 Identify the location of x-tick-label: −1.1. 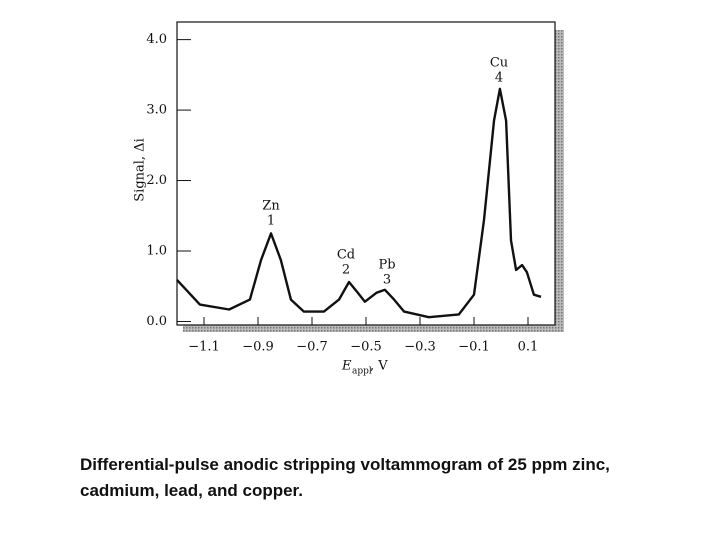
(204, 347).